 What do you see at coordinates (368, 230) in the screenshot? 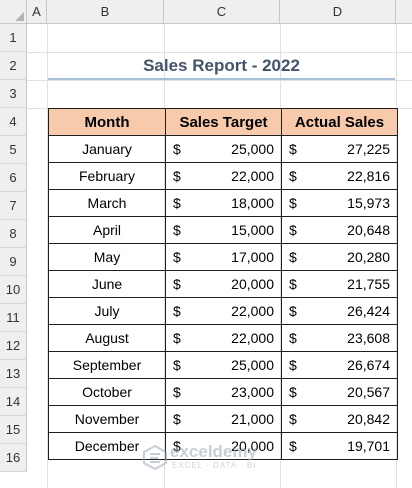
I see `actual-sales-value: 20,648` at bounding box center [368, 230].